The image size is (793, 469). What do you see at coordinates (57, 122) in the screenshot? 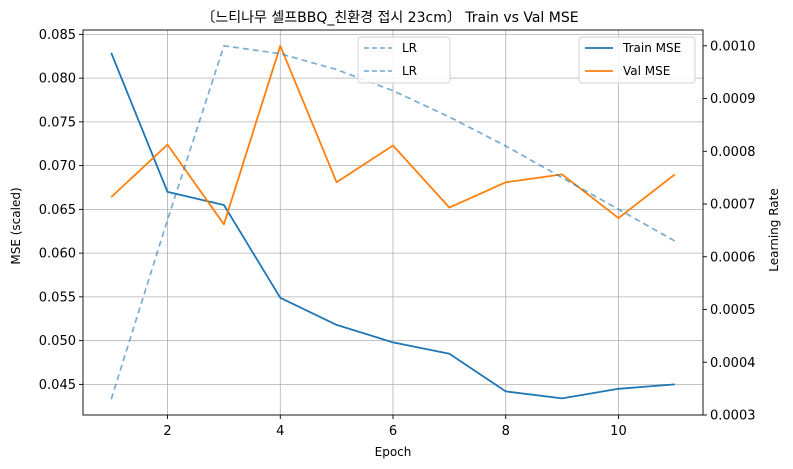
I see `y-left-tick-label: 0.075` at bounding box center [57, 122].